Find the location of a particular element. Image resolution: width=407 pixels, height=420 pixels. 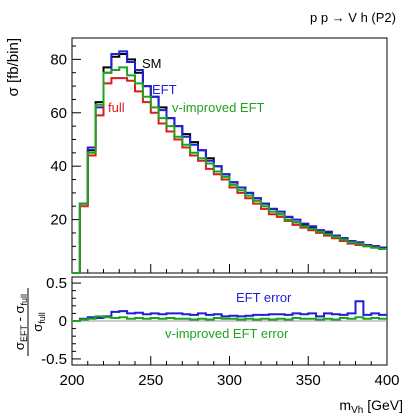

ratio-y-axis-label: σEFT - σfull σfull is located at coordinates (29, 322).